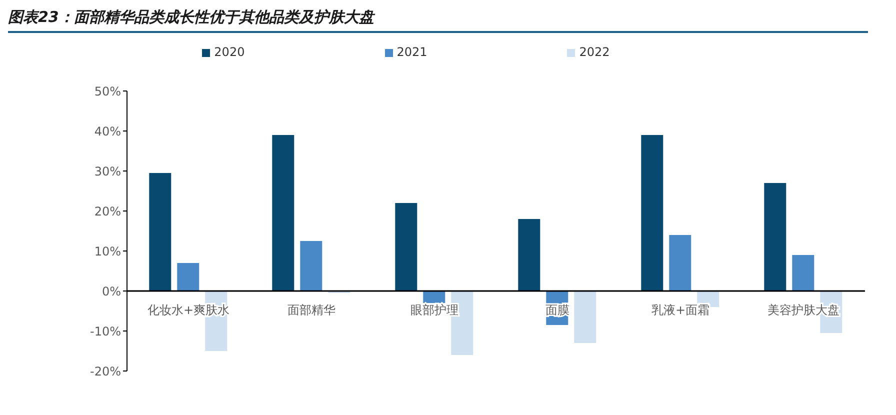 This screenshot has width=896, height=415. Describe the element at coordinates (680, 310) in the screenshot. I see `x-tick-label: 乳液+面霜` at that location.